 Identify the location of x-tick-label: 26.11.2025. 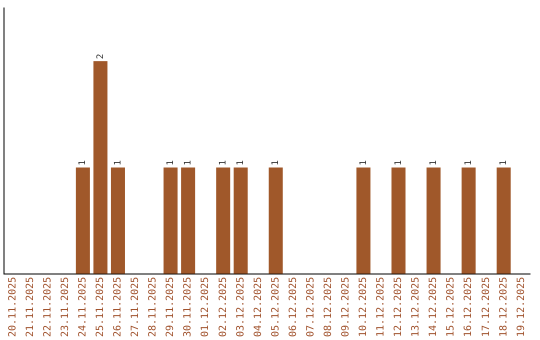
(118, 307).